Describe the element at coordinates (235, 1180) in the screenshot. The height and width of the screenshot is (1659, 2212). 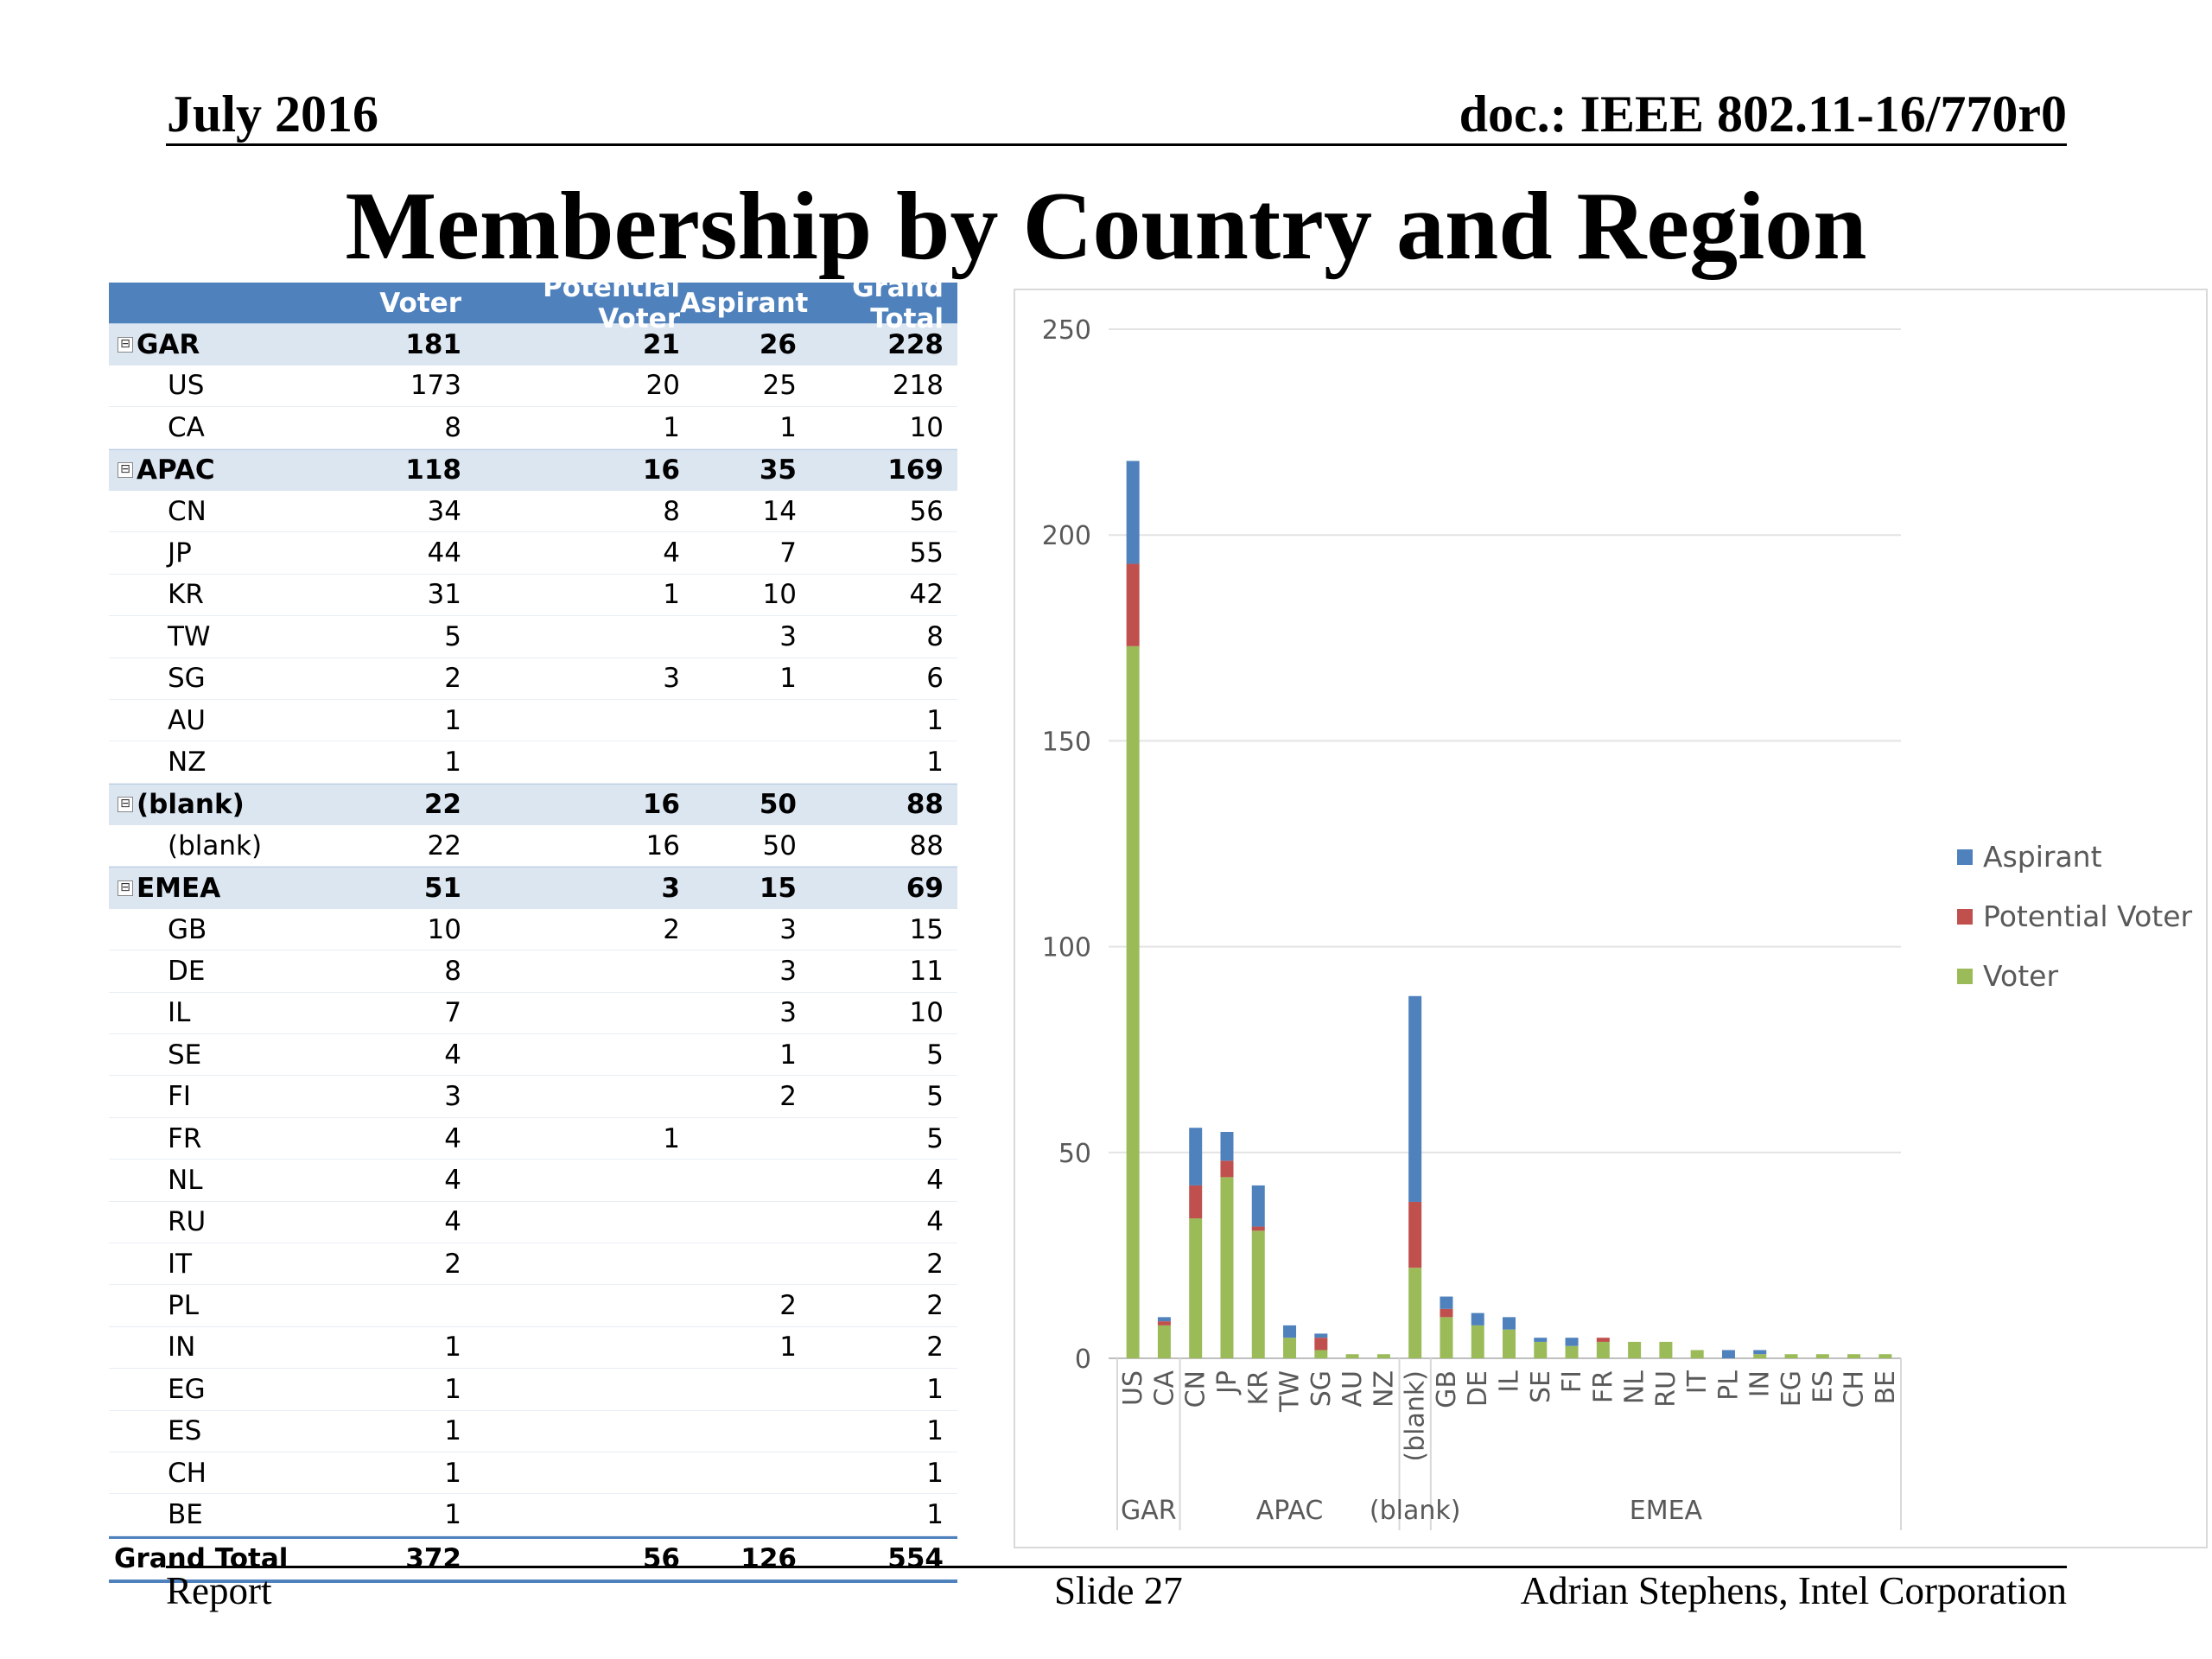
I see `row-label-cell: NL` at that location.